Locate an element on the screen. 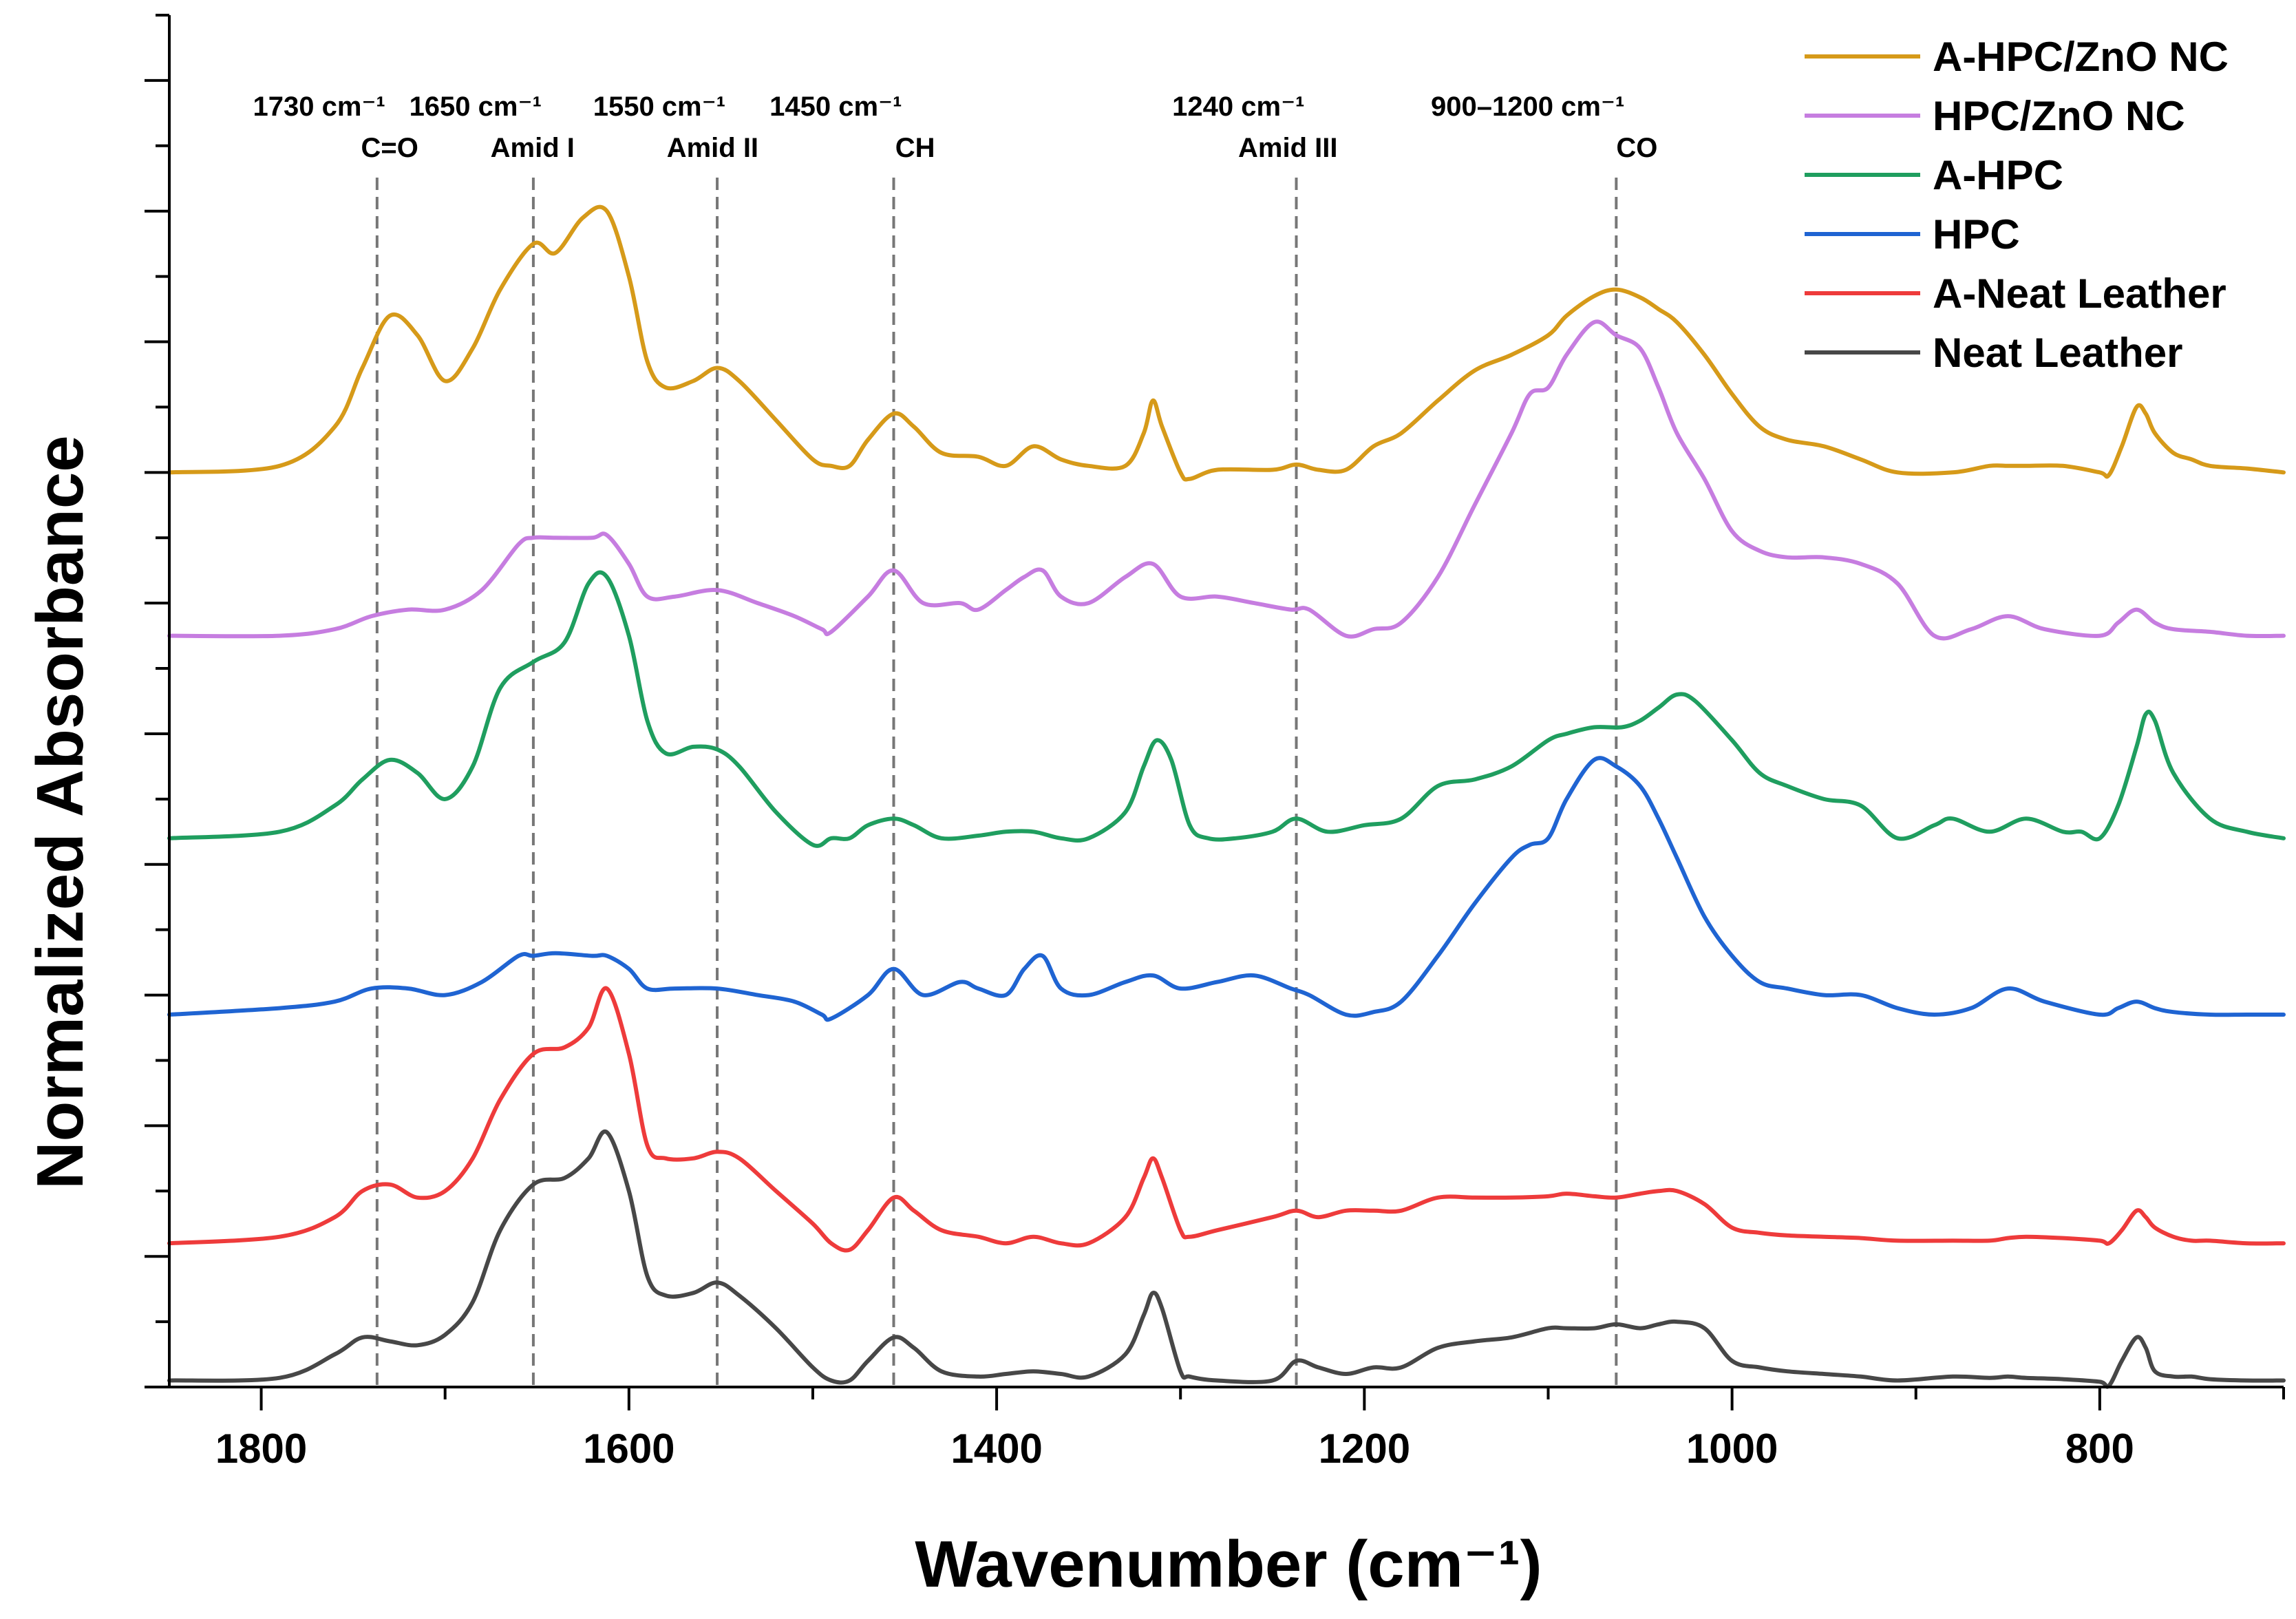 The height and width of the screenshot is (1619, 2296). series-line-neat-leather is located at coordinates (1227, 1259).